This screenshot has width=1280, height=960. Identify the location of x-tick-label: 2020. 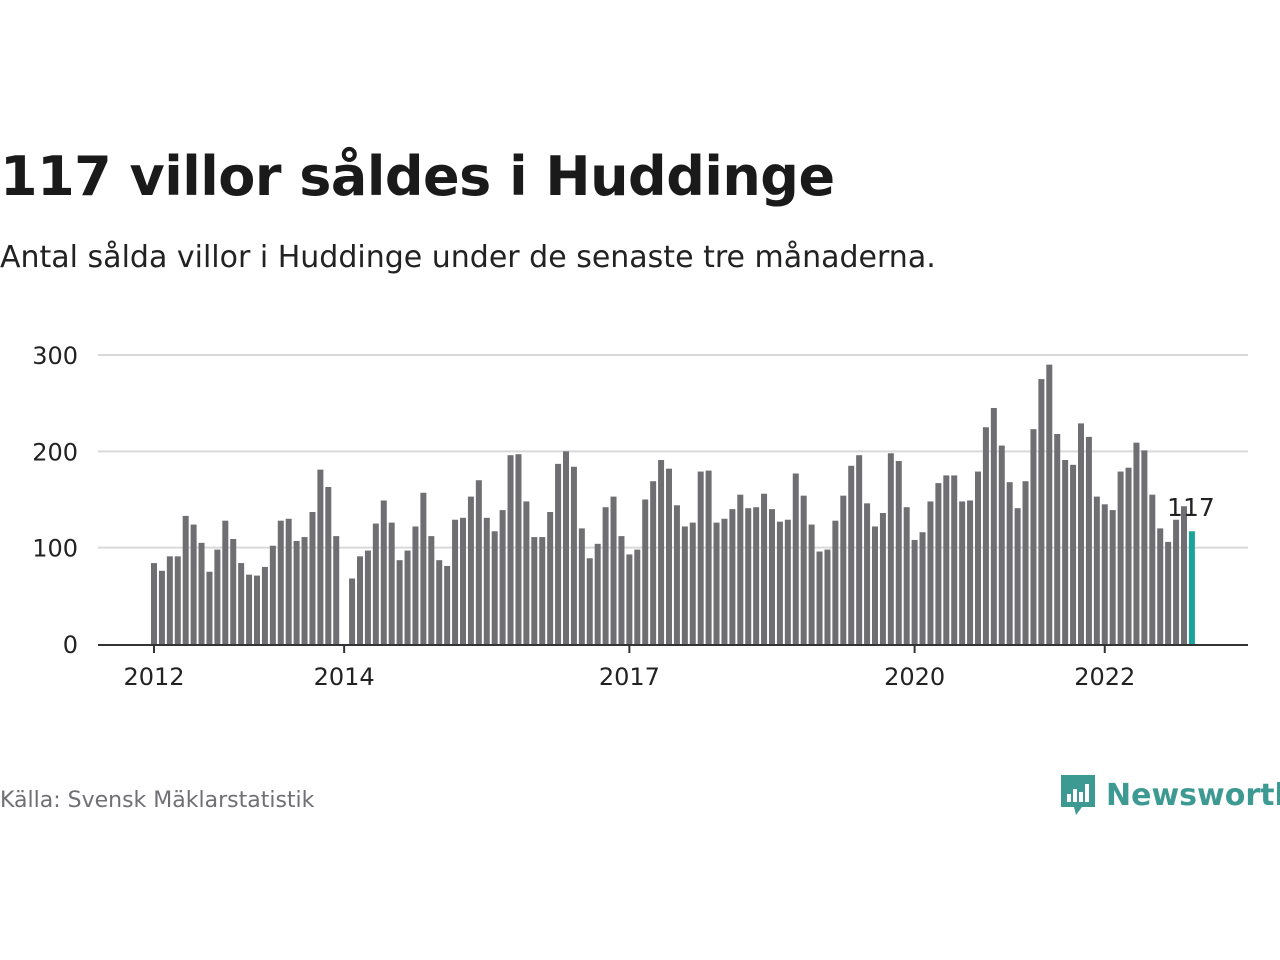
(914, 677).